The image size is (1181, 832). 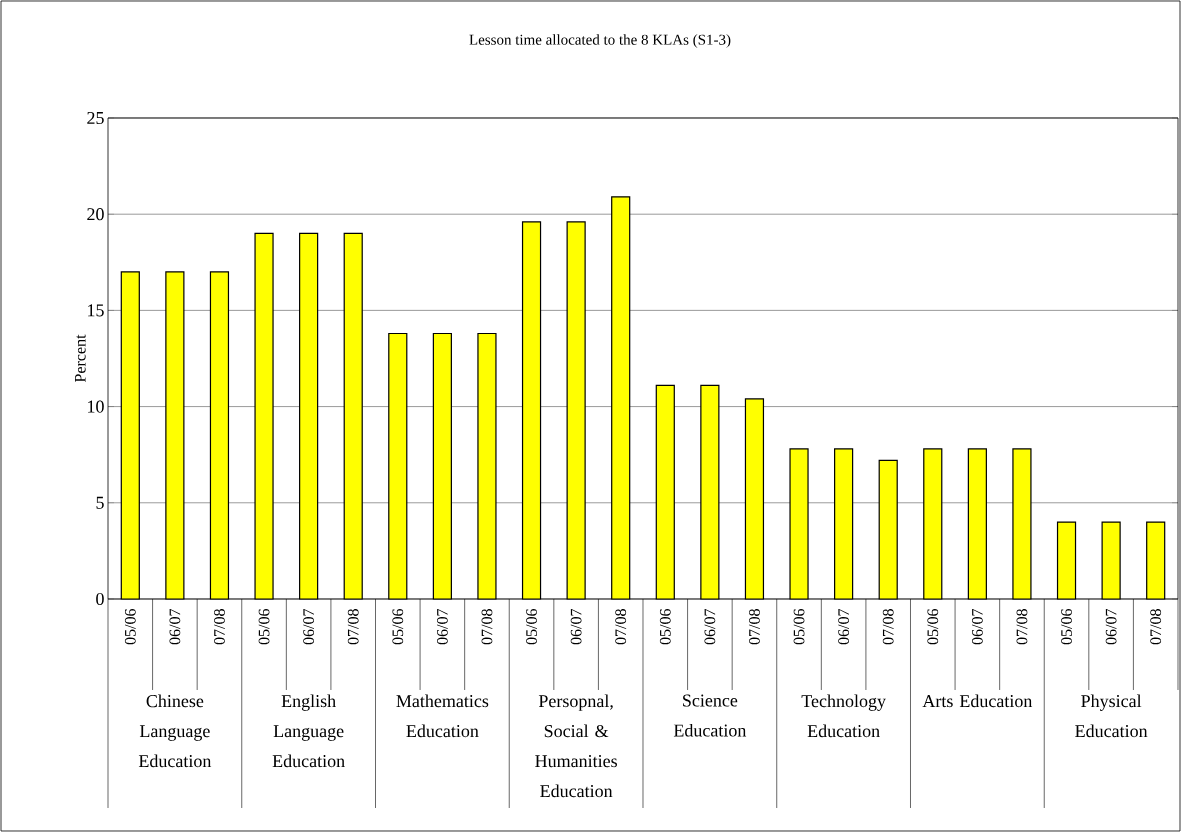 What do you see at coordinates (175, 731) in the screenshot?
I see `text: Chinese Language Education` at bounding box center [175, 731].